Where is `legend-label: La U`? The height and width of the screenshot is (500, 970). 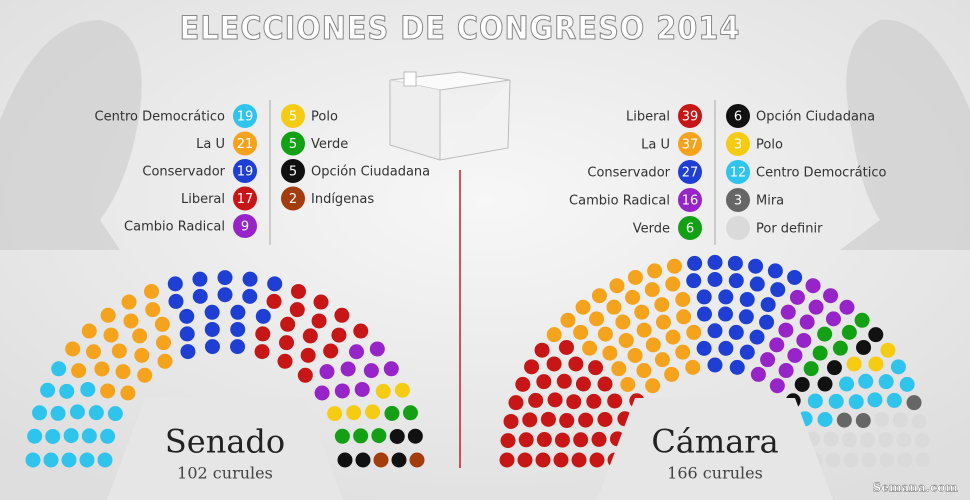
legend-label: La U is located at coordinates (210, 144).